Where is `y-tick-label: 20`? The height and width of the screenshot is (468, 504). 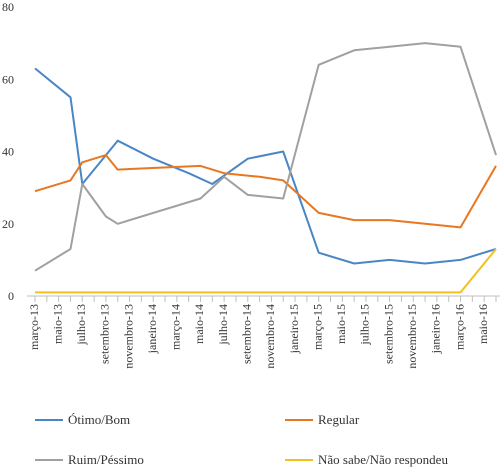 y-tick-label: 20 is located at coordinates (8, 224).